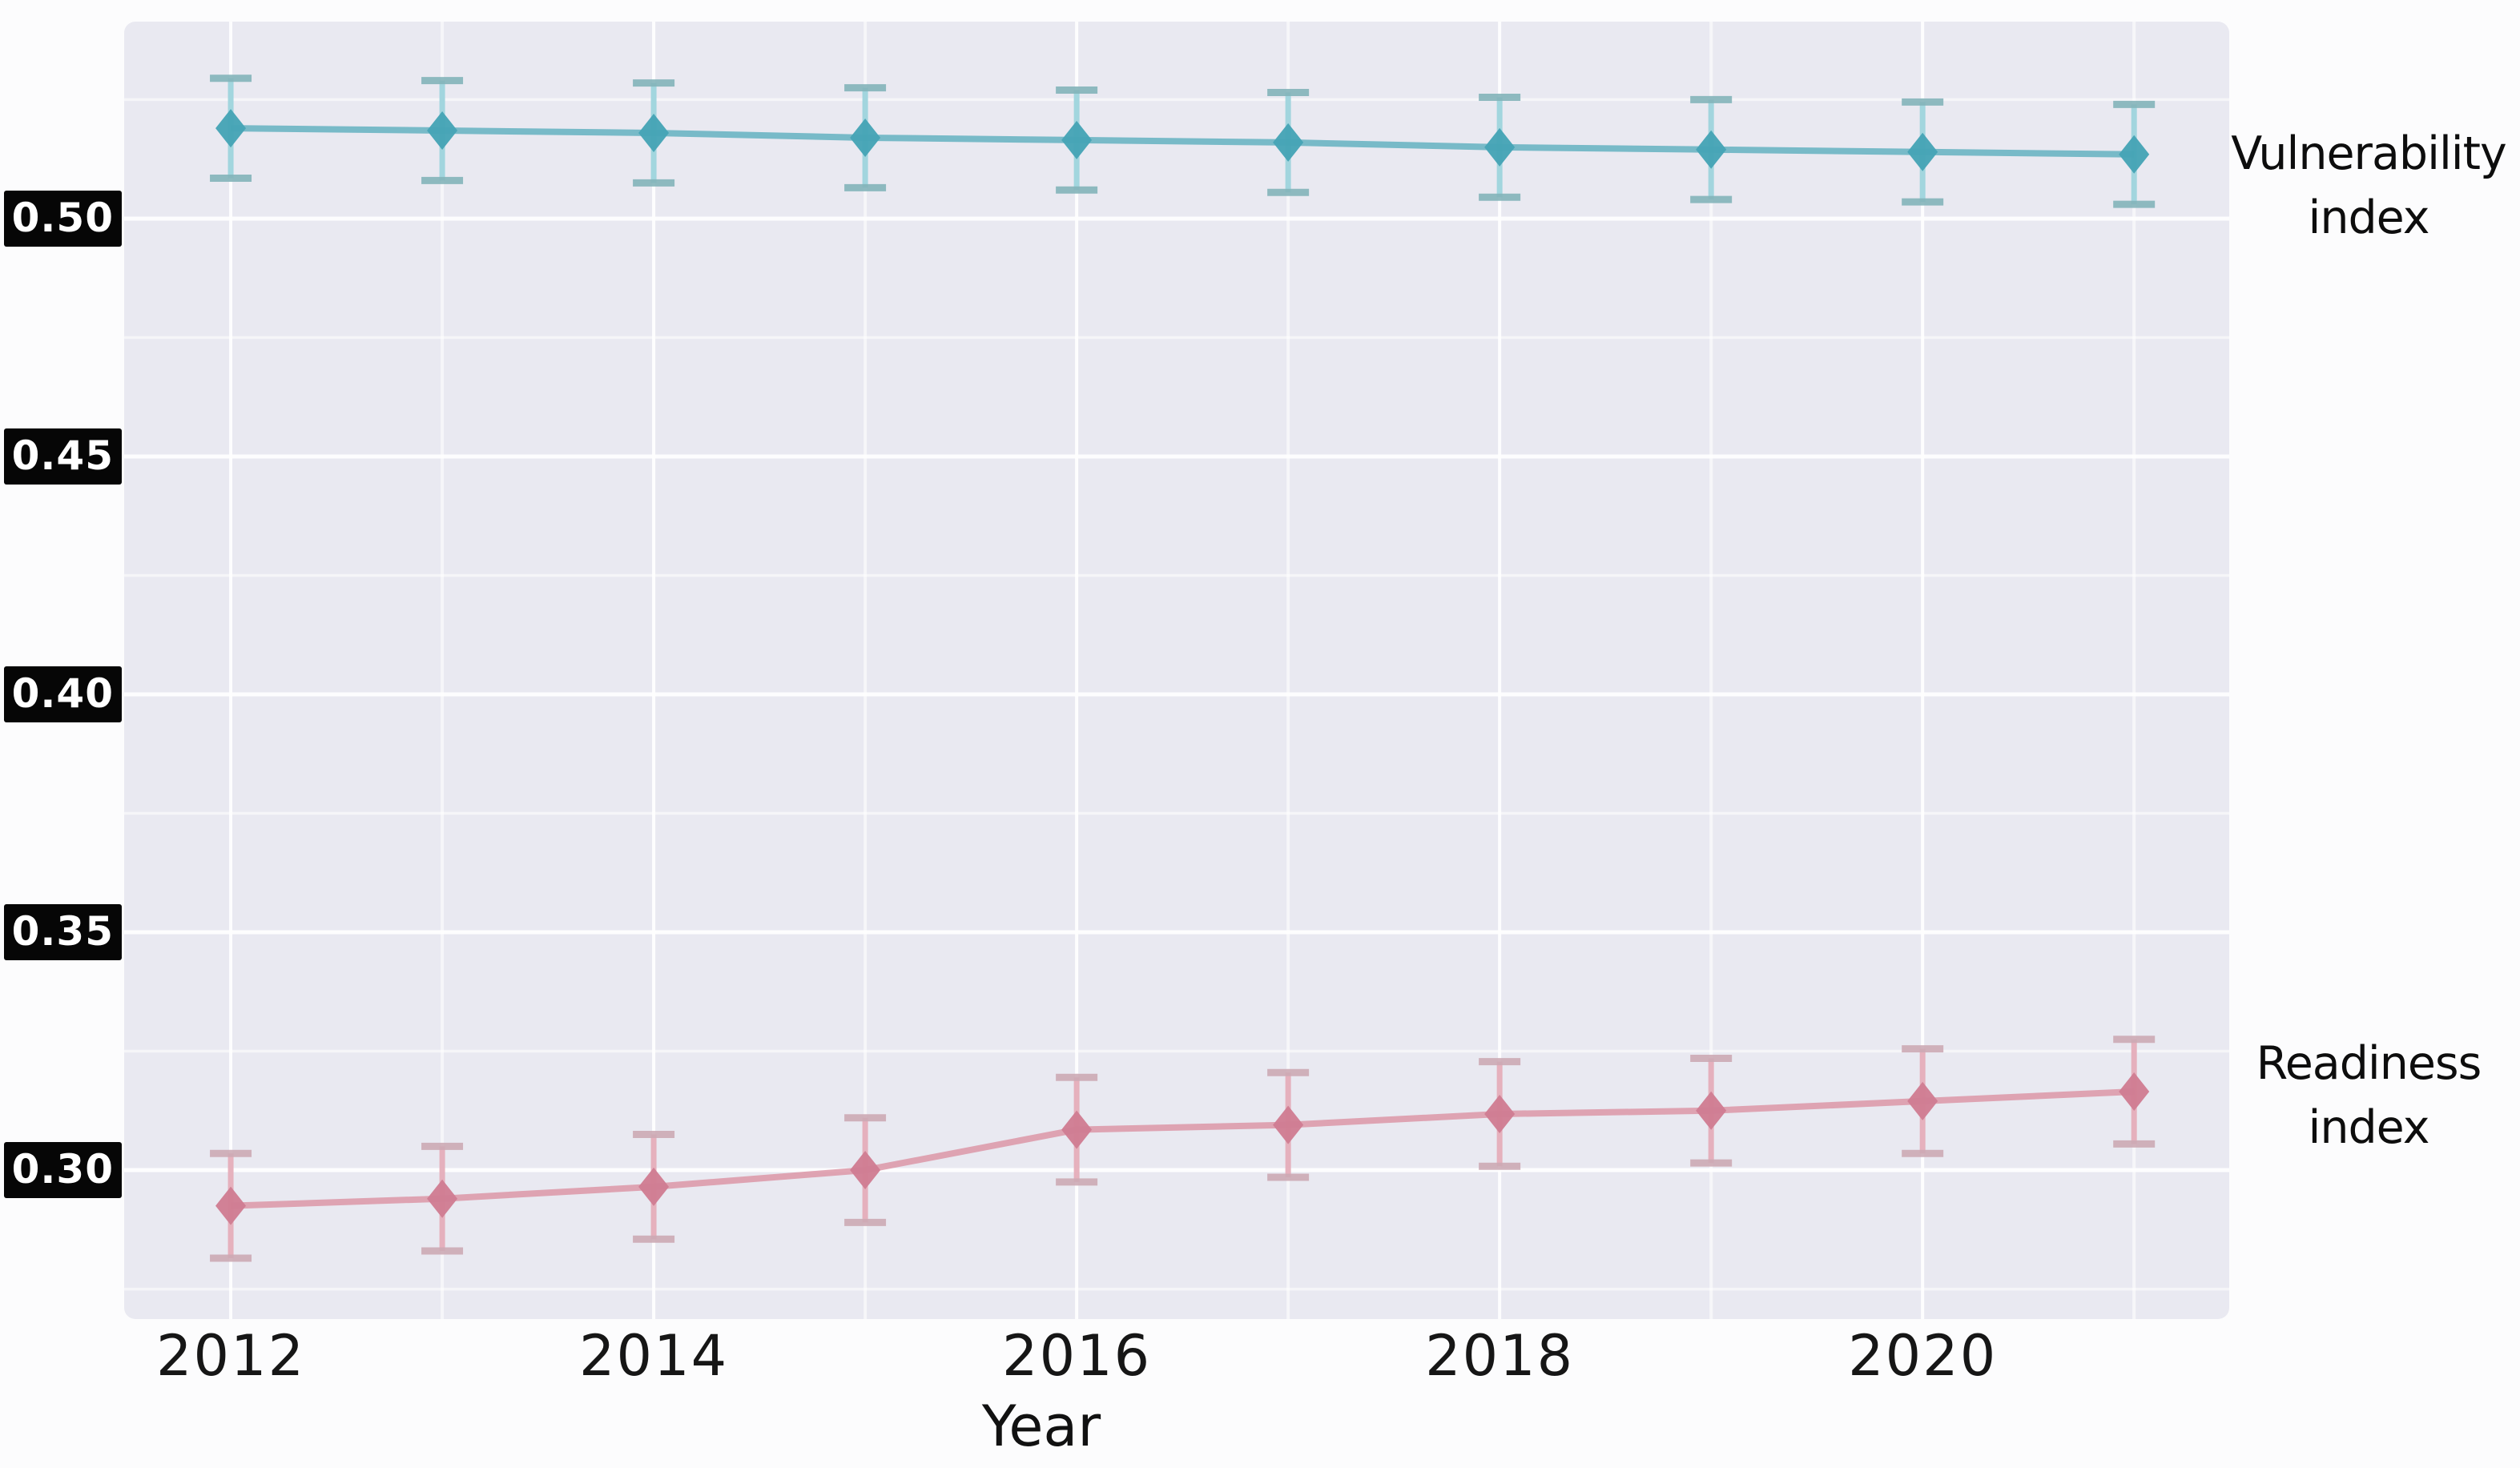  What do you see at coordinates (1923, 1356) in the screenshot?
I see `x-tick-label: 2020` at bounding box center [1923, 1356].